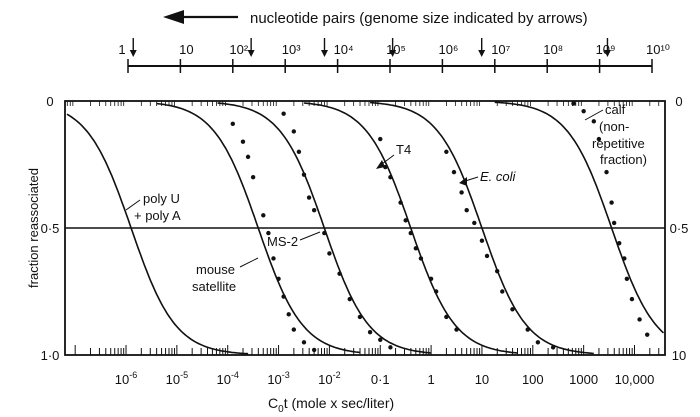  I want to click on label-ecoli: E. coli, so click(498, 176).